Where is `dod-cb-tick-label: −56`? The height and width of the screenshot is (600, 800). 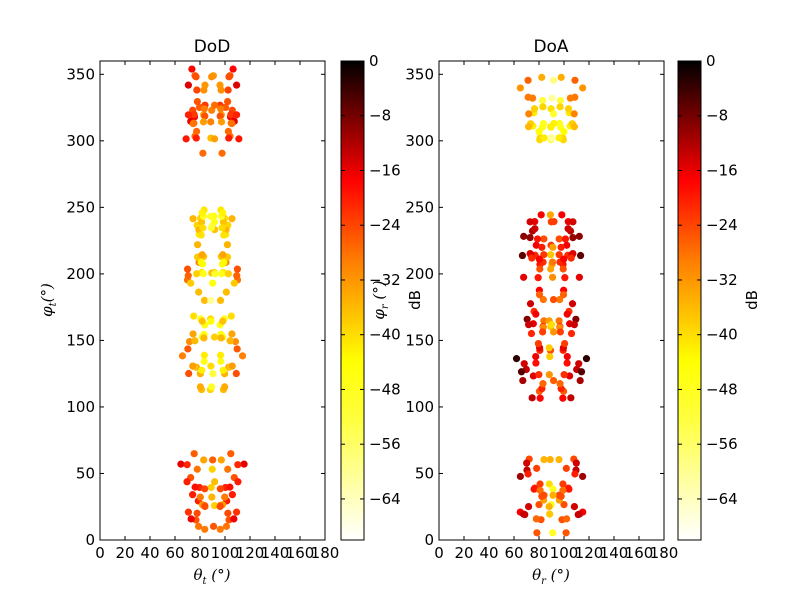
dod-cb-tick-label: −56 is located at coordinates (385, 444).